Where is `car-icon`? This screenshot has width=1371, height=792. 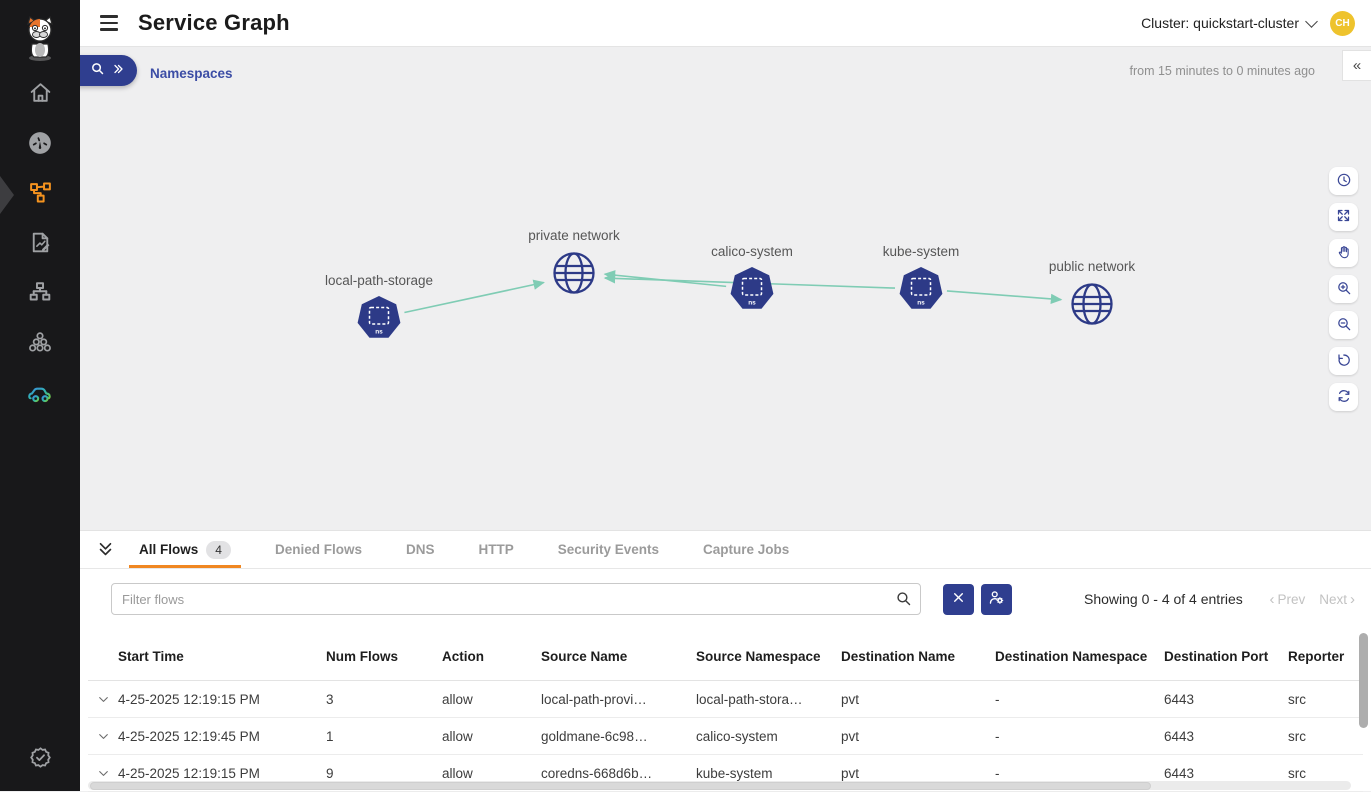
car-icon is located at coordinates (40, 395).